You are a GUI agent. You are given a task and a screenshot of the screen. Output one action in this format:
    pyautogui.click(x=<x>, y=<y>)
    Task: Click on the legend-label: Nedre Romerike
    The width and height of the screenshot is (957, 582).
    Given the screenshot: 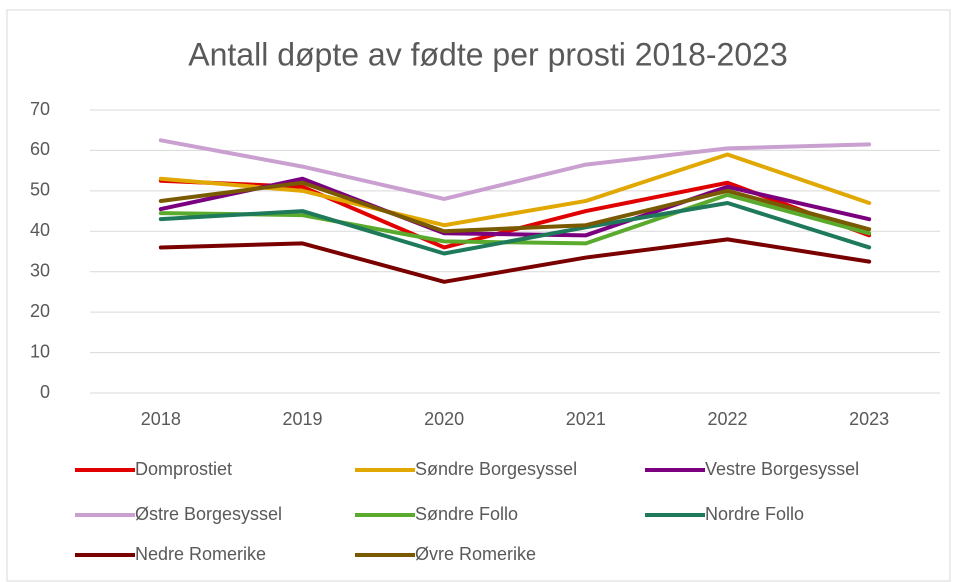 What is the action you would take?
    pyautogui.click(x=200, y=554)
    